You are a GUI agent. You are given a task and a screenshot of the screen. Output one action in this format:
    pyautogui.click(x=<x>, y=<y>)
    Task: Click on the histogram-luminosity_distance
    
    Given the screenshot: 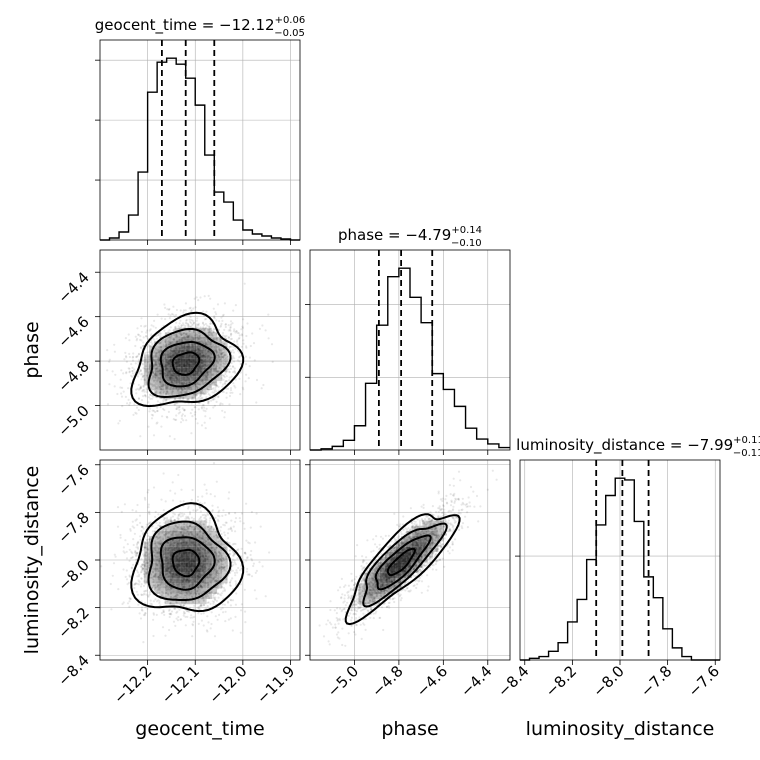 What is the action you would take?
    pyautogui.click(x=620, y=569)
    